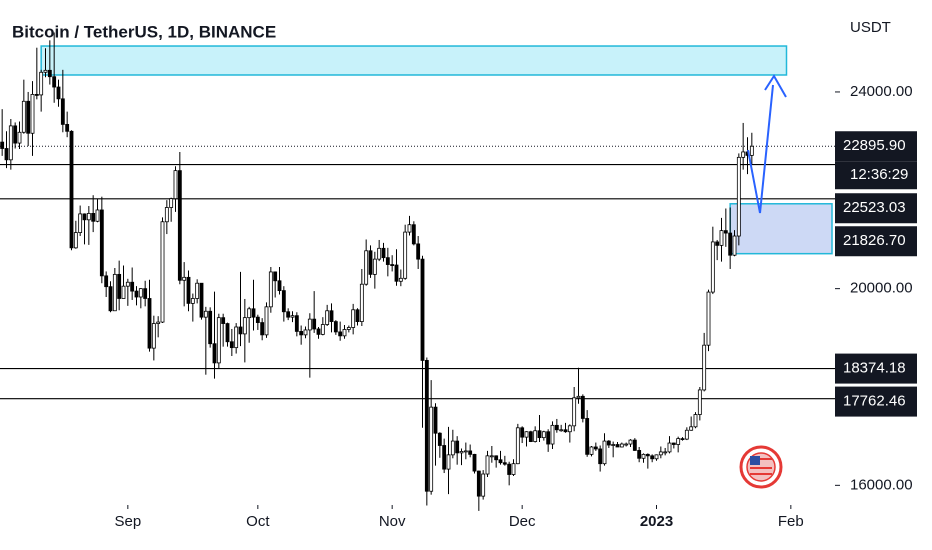 Image resolution: width=932 pixels, height=550 pixels. What do you see at coordinates (791, 521) in the screenshot?
I see `x-tick-label: Feb` at bounding box center [791, 521].